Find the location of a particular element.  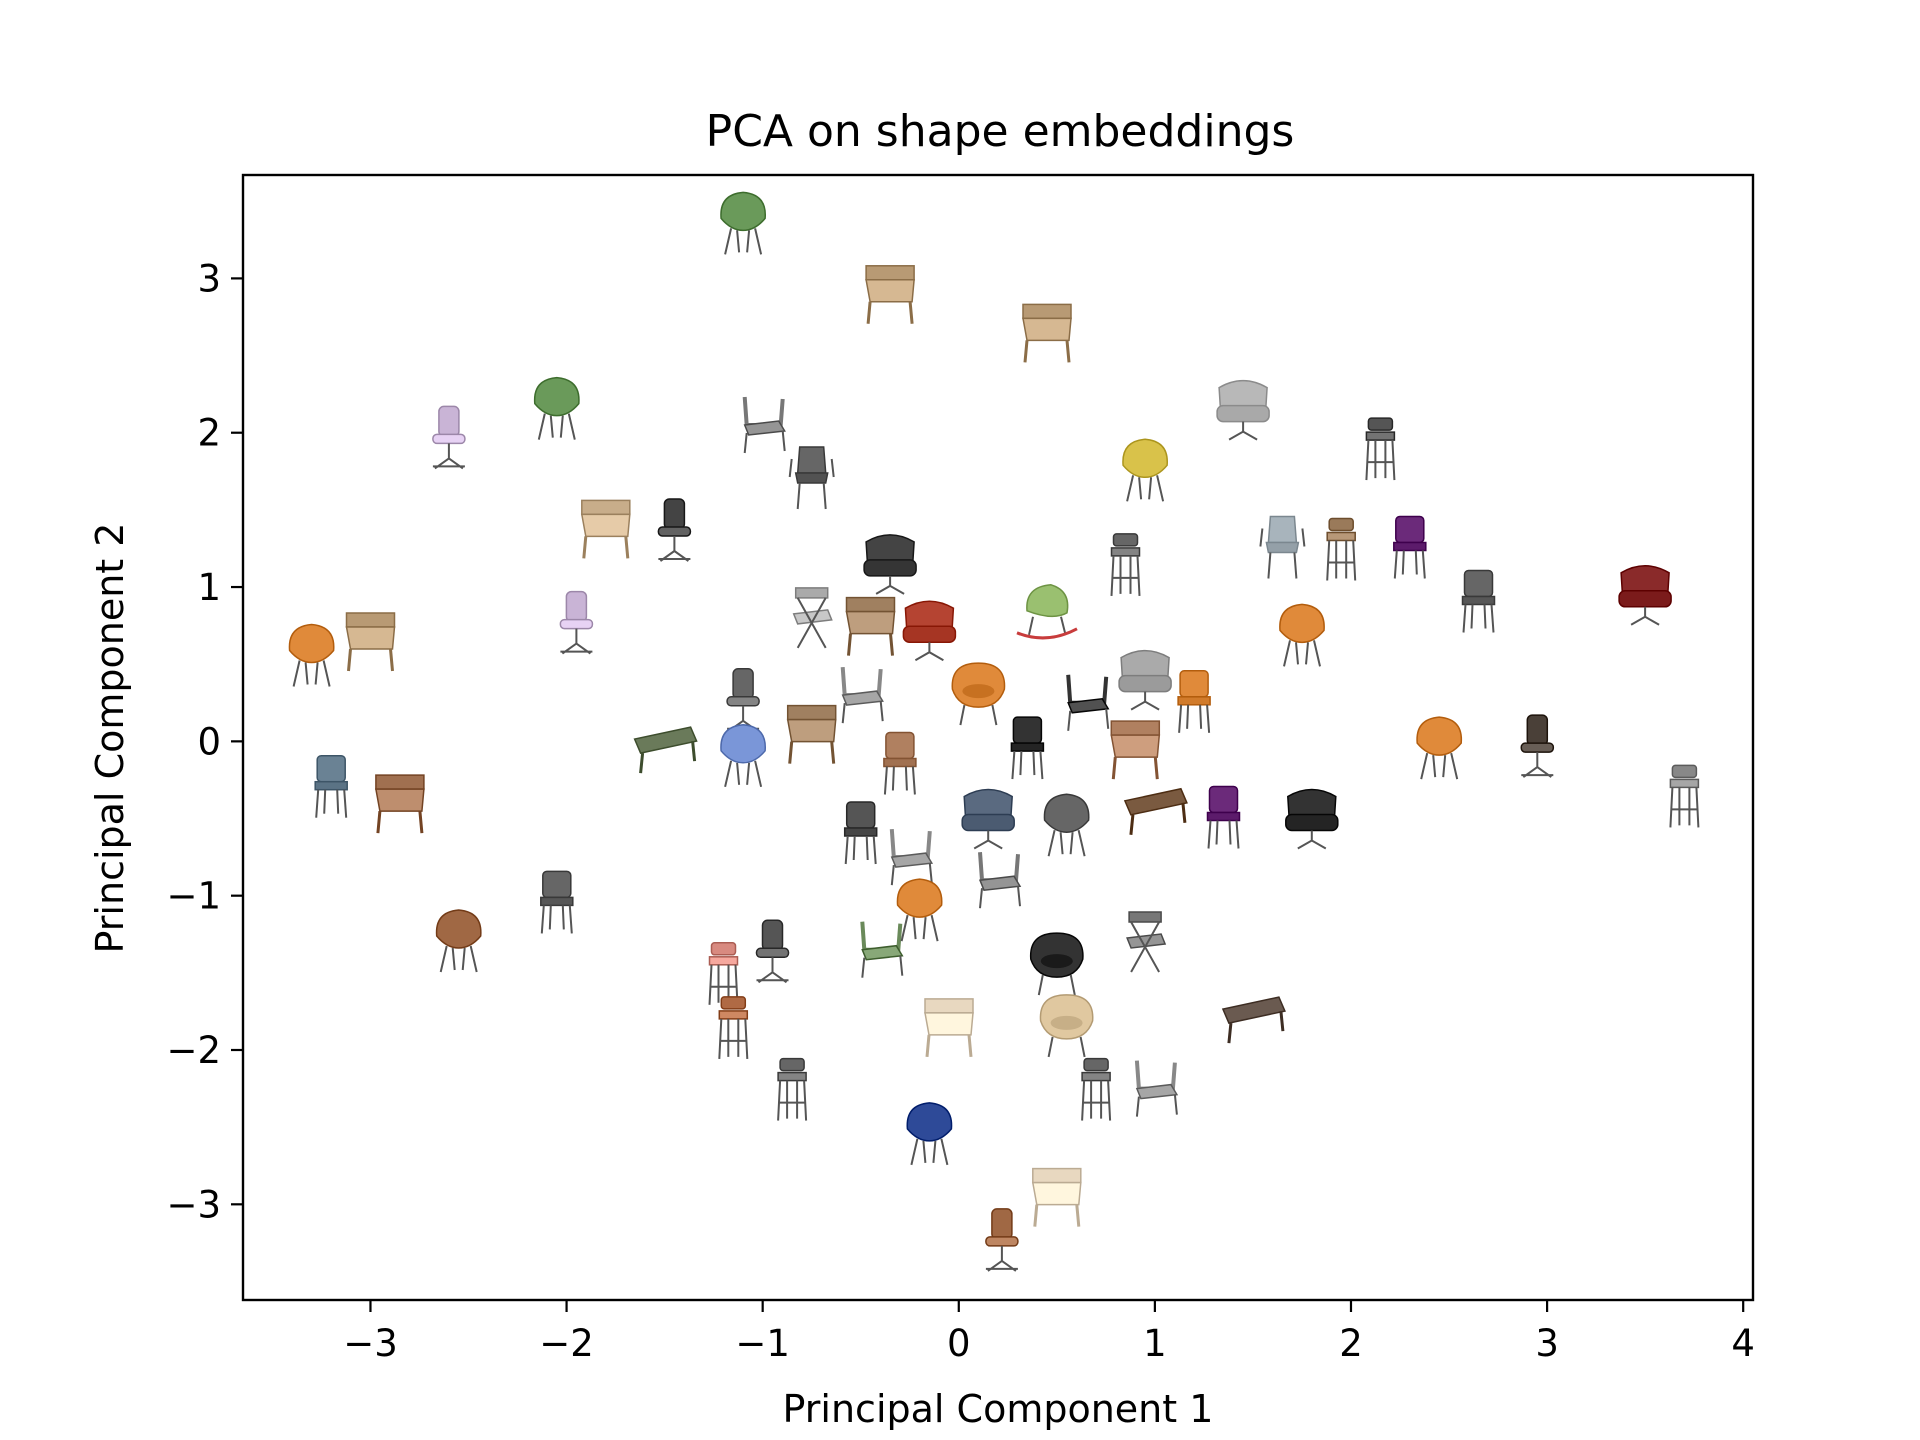

y-tick-label: 2 is located at coordinates (209, 433).